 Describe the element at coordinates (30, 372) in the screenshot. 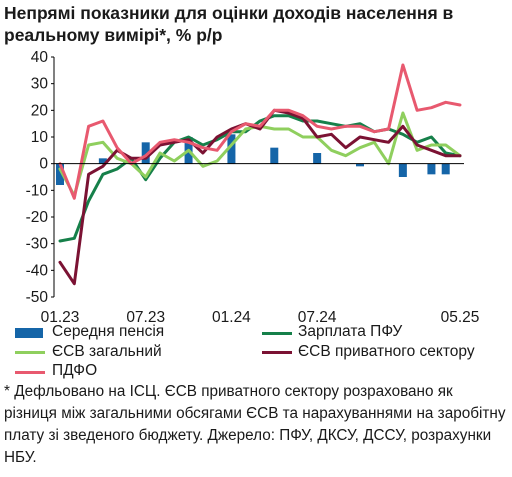

I see `legend-swatch-pdfo` at that location.